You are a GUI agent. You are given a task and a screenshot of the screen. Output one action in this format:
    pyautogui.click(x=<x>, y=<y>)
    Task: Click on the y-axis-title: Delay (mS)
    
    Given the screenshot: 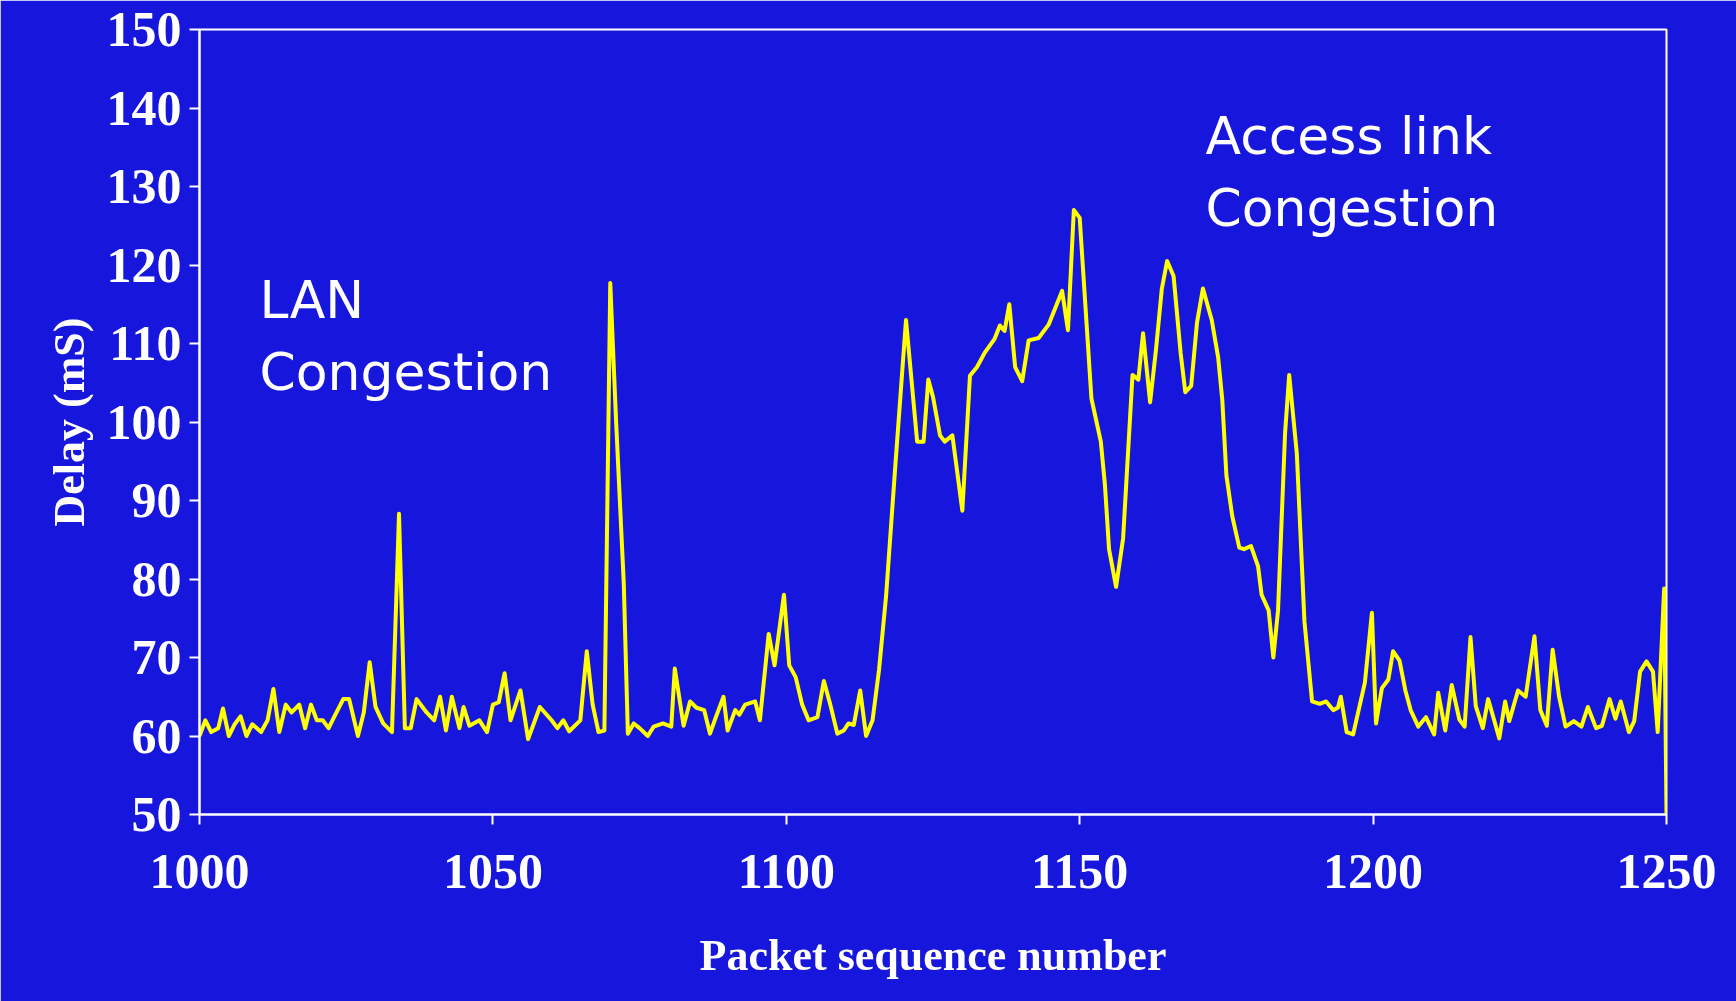 What is the action you would take?
    pyautogui.click(x=69, y=422)
    